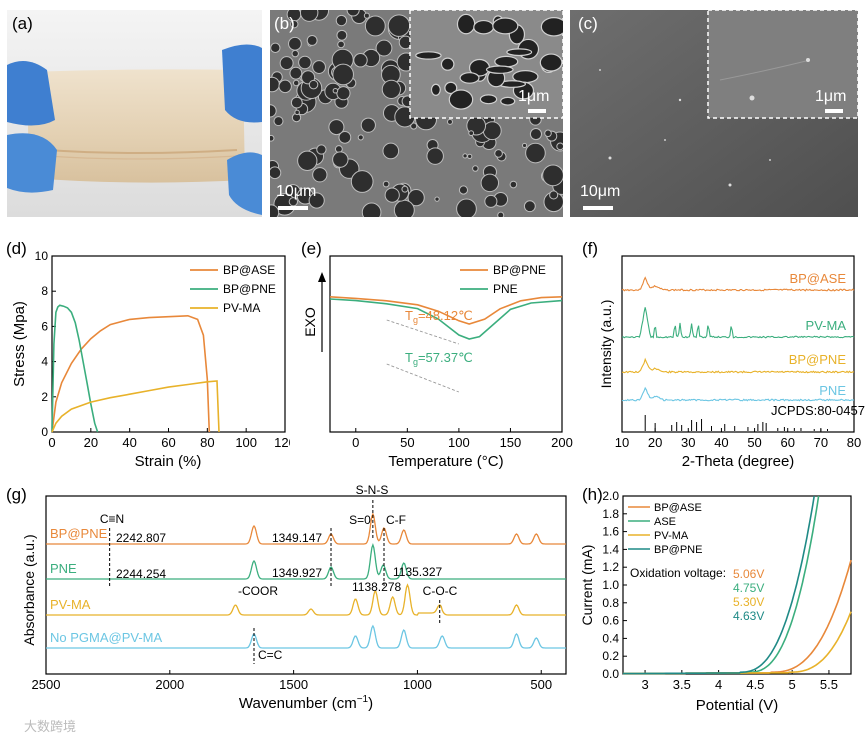 This screenshot has width=865, height=743. What do you see at coordinates (511, 442) in the screenshot?
I see `x-axis-tick-label: 150` at bounding box center [511, 442].